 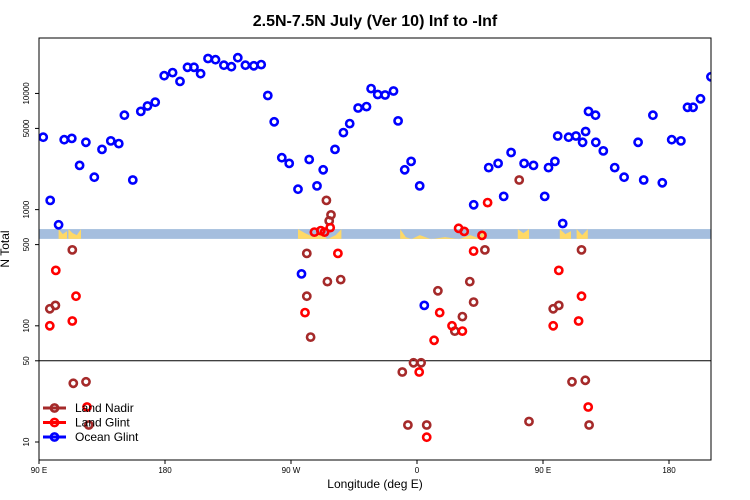 What do you see at coordinates (107, 437) in the screenshot?
I see `legend-label: Ocean Glint` at bounding box center [107, 437].